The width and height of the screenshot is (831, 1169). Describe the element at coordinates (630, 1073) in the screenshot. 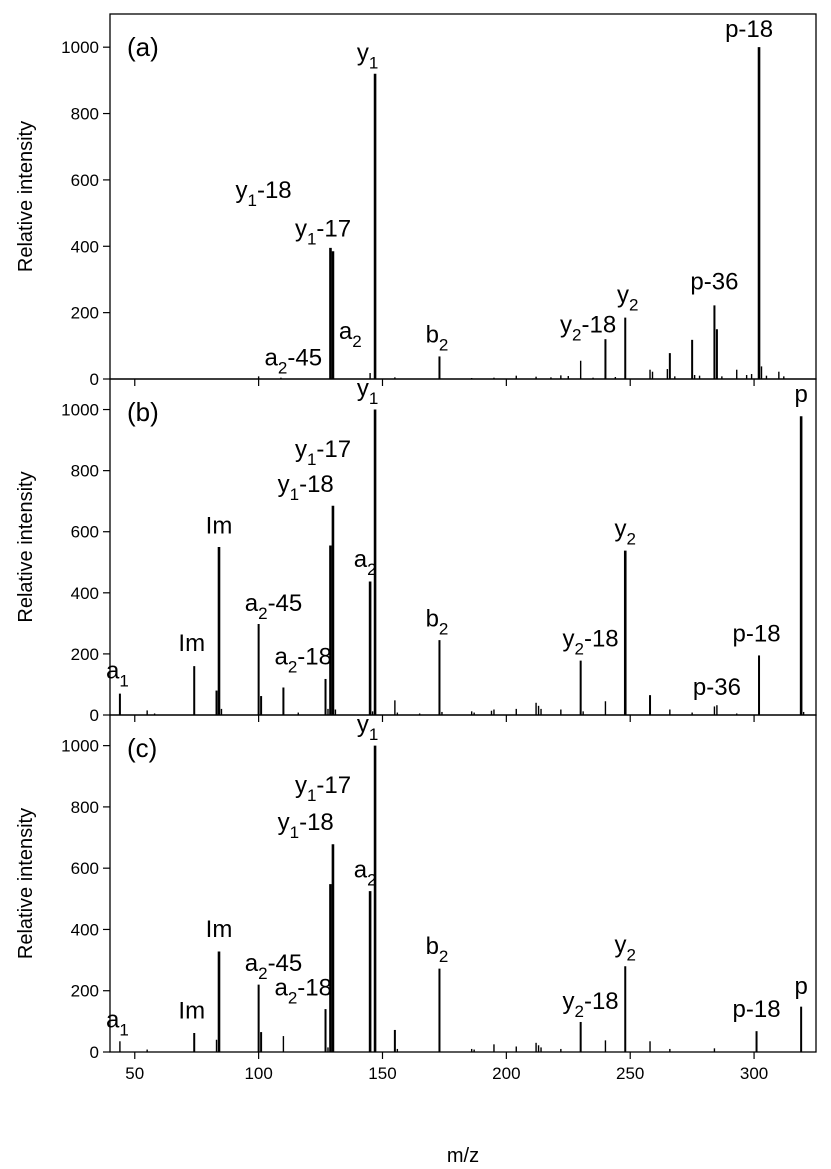

I see `x-tick-label: 250` at that location.